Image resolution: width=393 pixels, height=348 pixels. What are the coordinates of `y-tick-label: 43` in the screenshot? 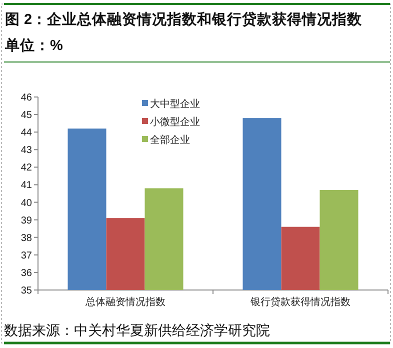 It's located at (26, 150).